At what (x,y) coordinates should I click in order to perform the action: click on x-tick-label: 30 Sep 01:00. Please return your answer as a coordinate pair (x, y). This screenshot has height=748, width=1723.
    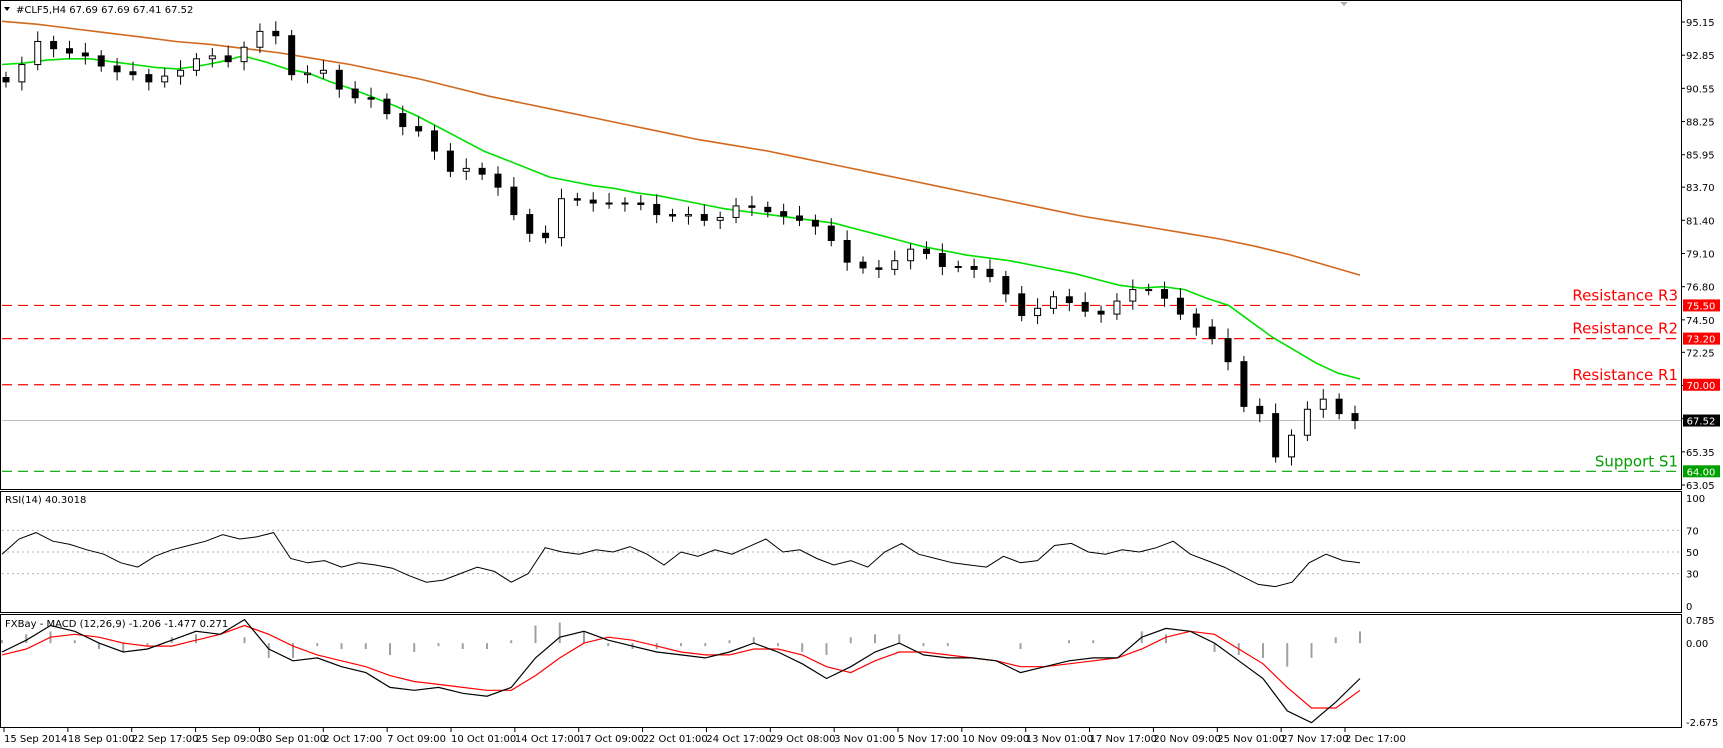
    Looking at the image, I should click on (292, 739).